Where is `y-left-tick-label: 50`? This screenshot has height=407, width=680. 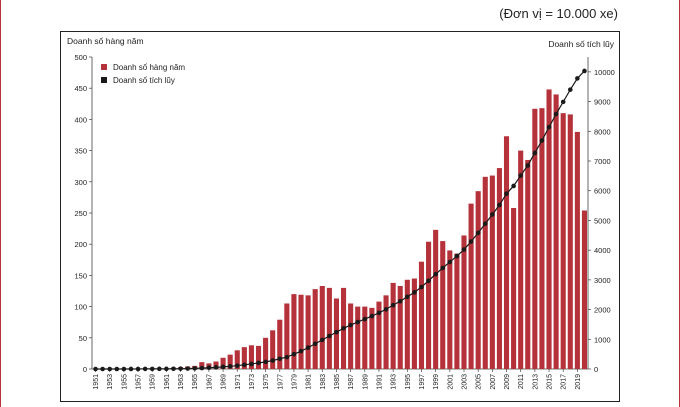 y-left-tick-label: 50 is located at coordinates (83, 338).